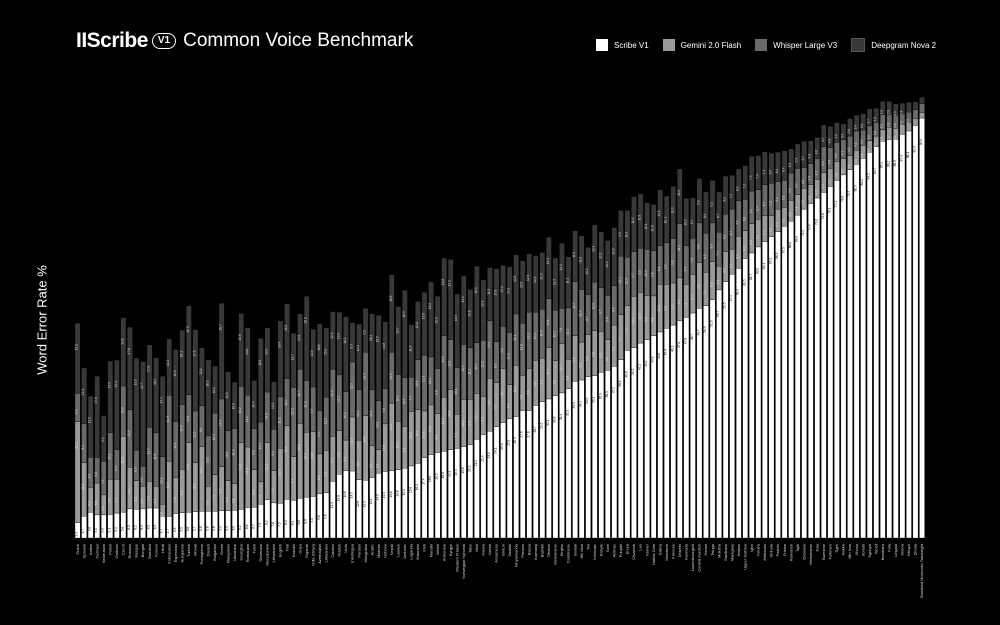 The height and width of the screenshot is (625, 1000). Describe the element at coordinates (770, 203) in the screenshot. I see `bar-value-label: 7.0` at that location.